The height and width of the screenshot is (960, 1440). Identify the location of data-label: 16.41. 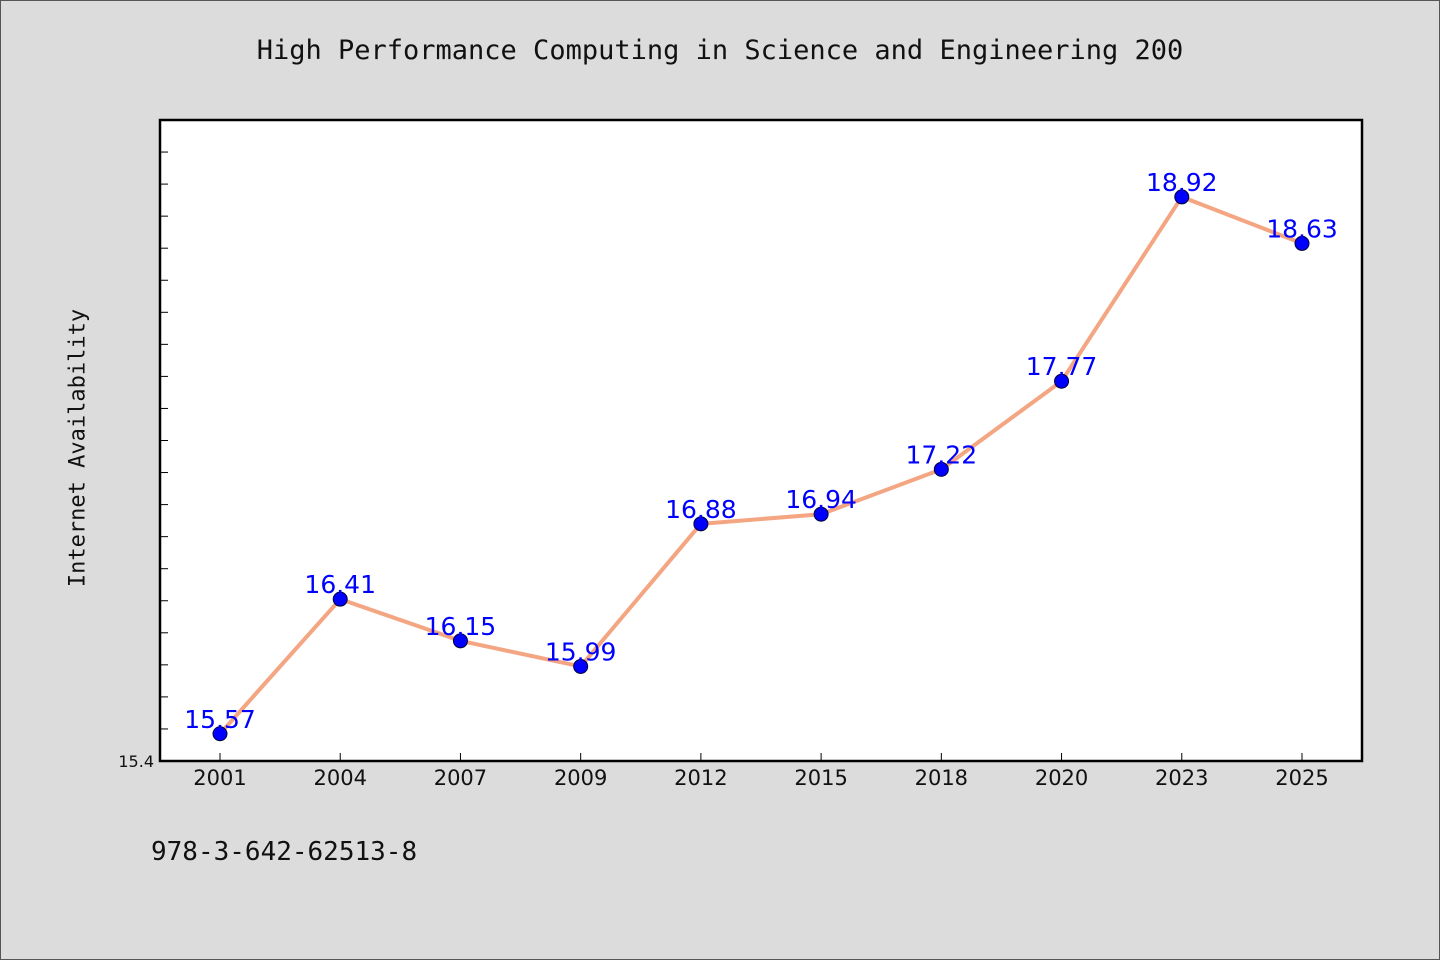
(340, 584).